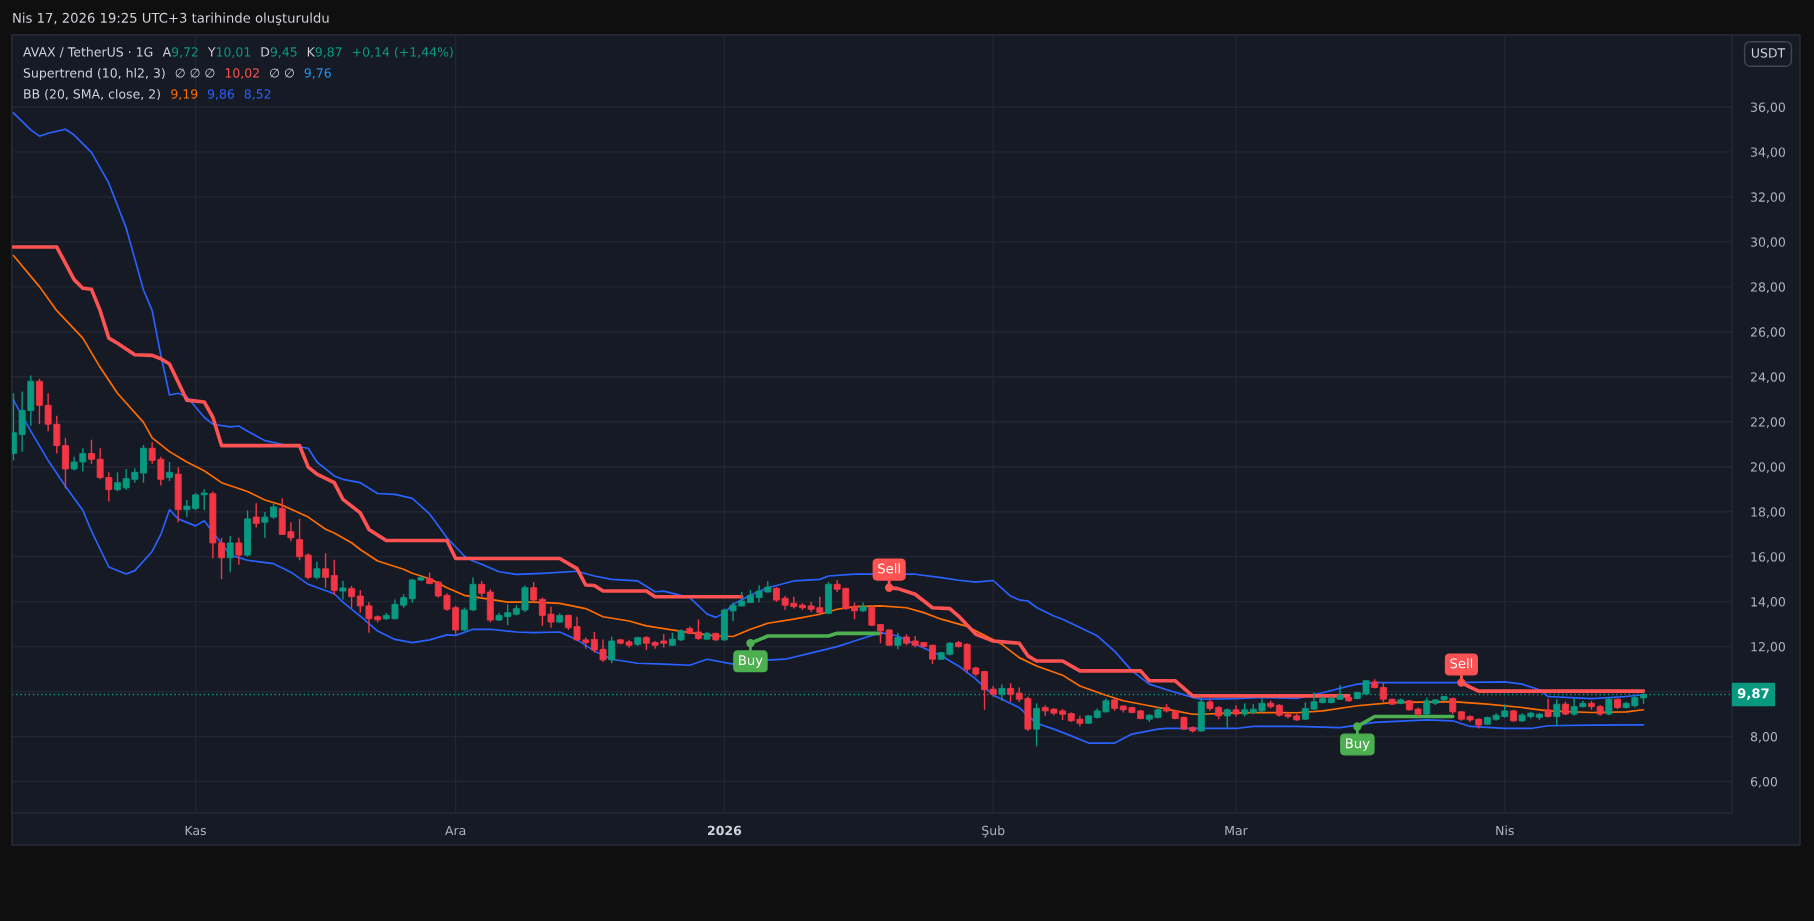 The width and height of the screenshot is (1814, 921). What do you see at coordinates (265, 52) in the screenshot?
I see `annotation: D` at bounding box center [265, 52].